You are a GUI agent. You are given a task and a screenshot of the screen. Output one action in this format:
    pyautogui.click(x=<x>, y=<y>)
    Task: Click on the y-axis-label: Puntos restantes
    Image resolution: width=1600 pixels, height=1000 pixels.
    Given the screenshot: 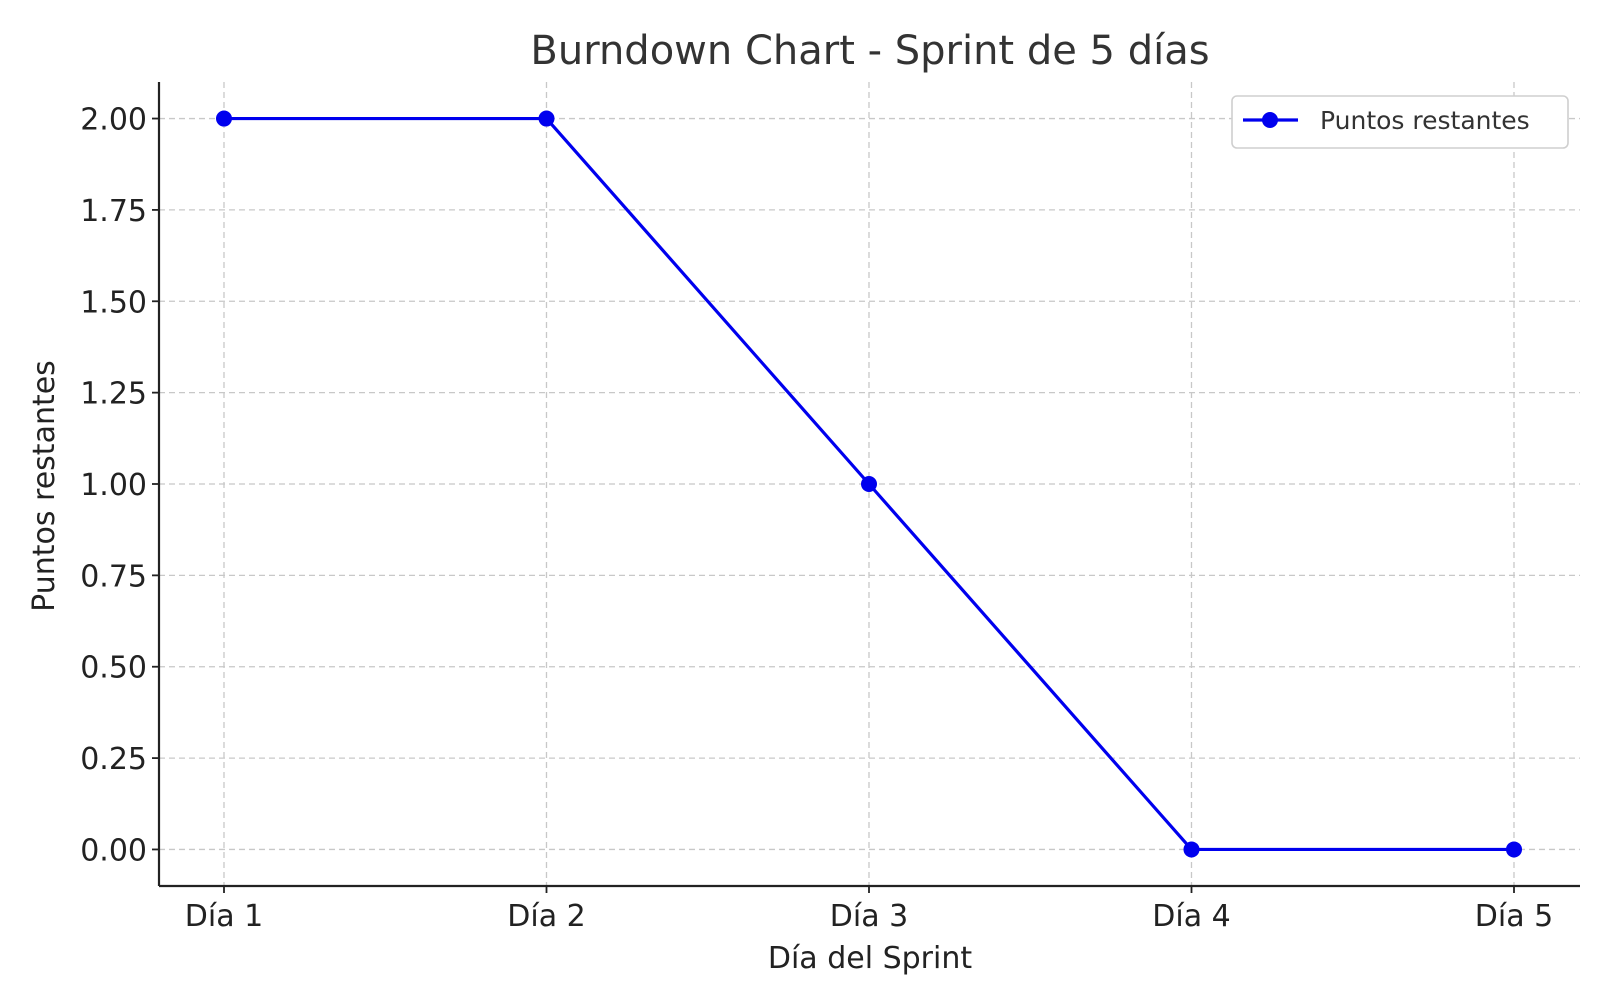 What is the action you would take?
    pyautogui.click(x=44, y=486)
    